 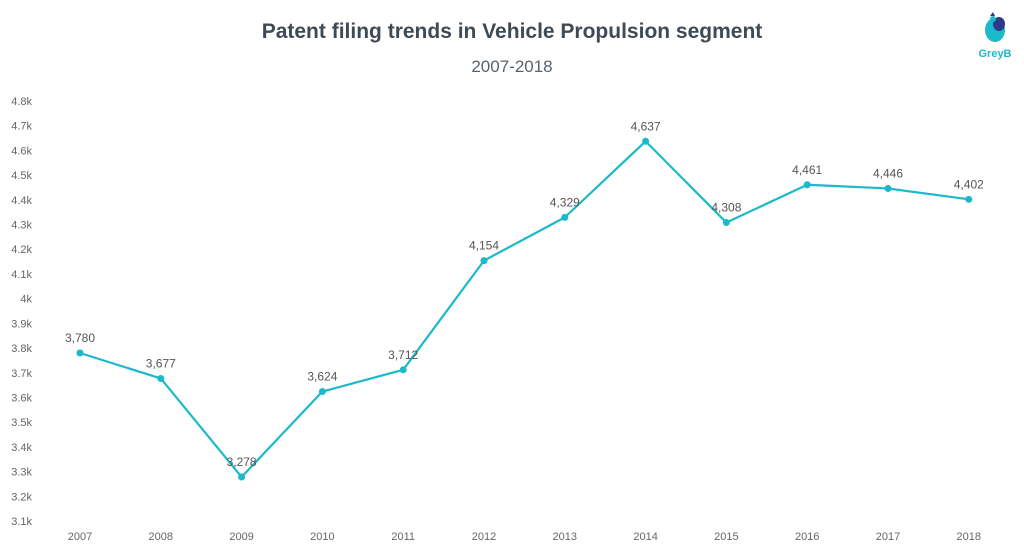 What do you see at coordinates (565, 537) in the screenshot?
I see `x-tick-label: 2013` at bounding box center [565, 537].